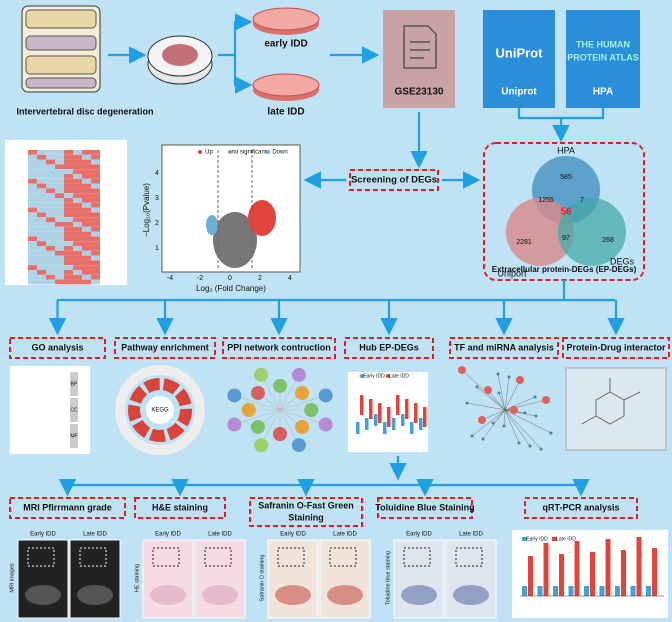 The image size is (672, 622). What do you see at coordinates (362, 405) in the screenshot?
I see `box-late` at bounding box center [362, 405].